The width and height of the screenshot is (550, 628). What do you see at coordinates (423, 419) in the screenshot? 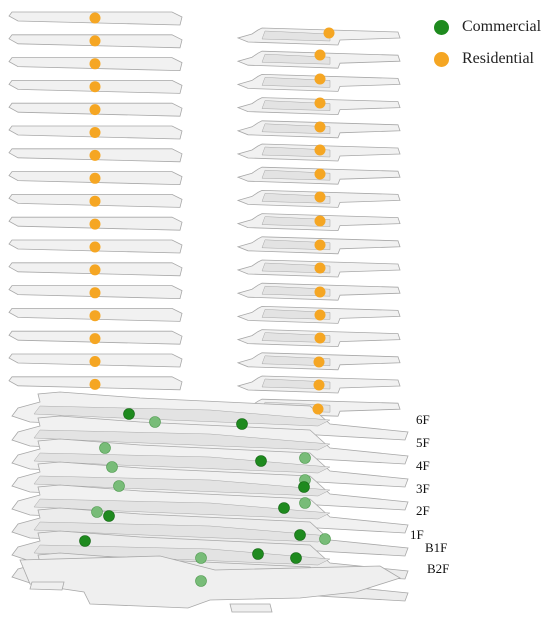
I see `floor-label-6f: 6F` at bounding box center [423, 419].